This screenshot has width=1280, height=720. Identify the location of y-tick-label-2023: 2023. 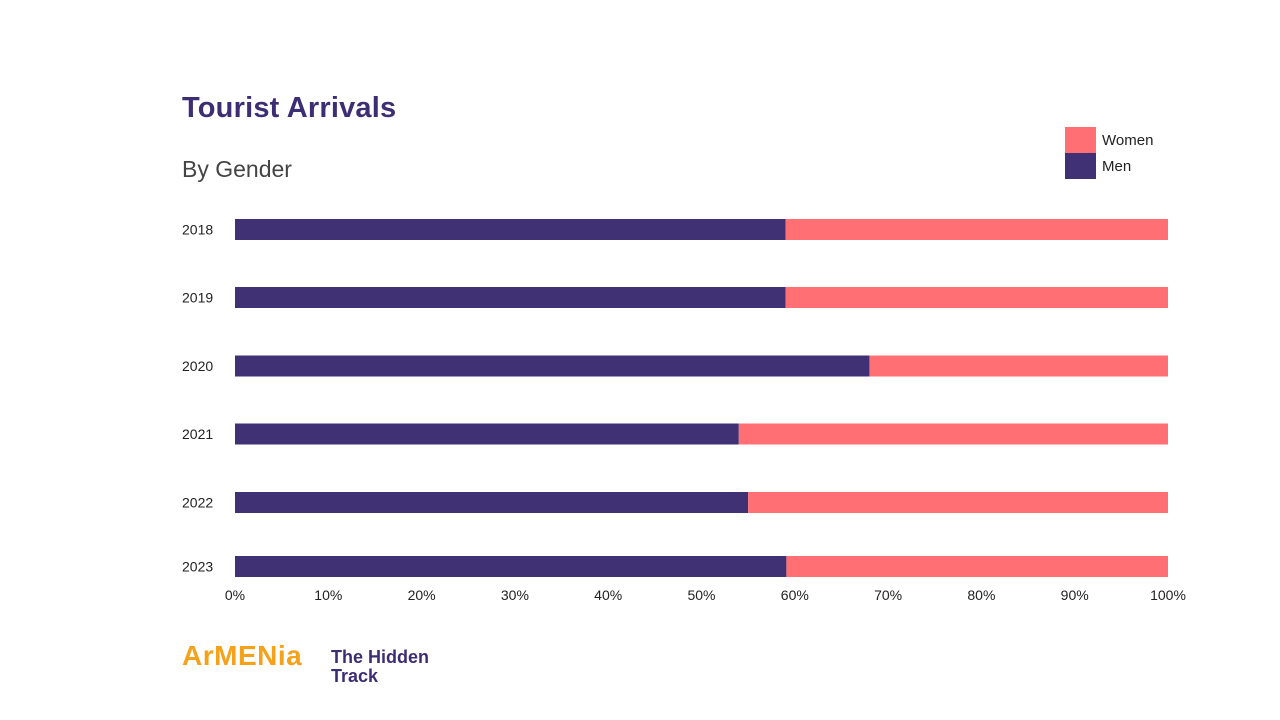
(197, 567).